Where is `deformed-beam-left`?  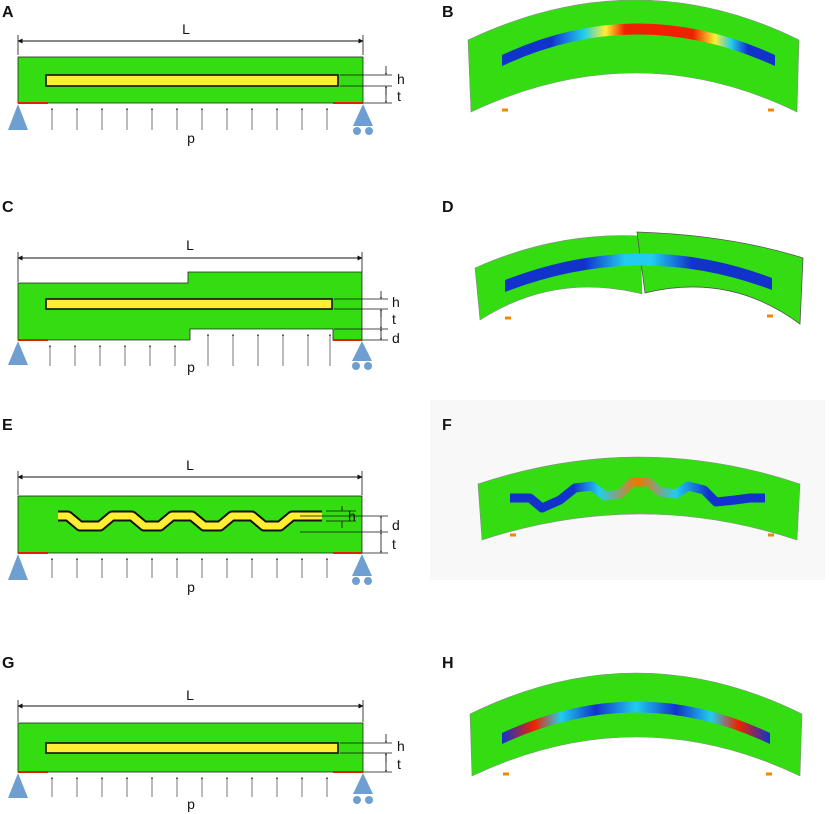 deformed-beam-left is located at coordinates (558, 278).